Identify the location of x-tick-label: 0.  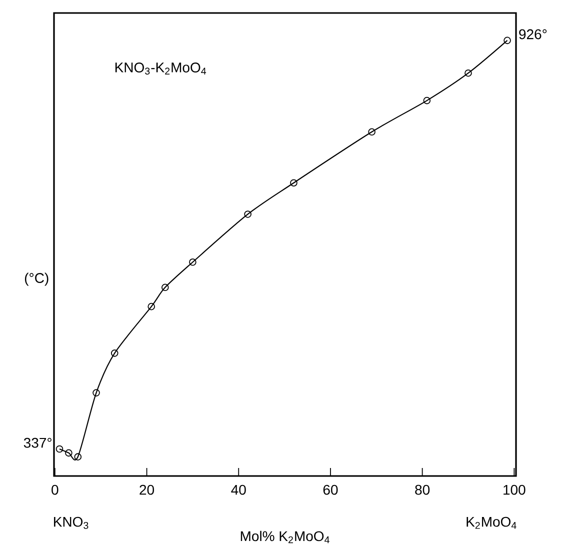
(55, 489).